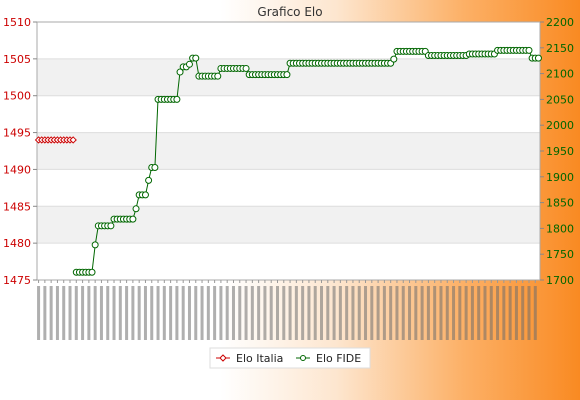 Image resolution: width=580 pixels, height=400 pixels. Describe the element at coordinates (17, 169) in the screenshot. I see `left-axis-tick-label: 1490` at that location.